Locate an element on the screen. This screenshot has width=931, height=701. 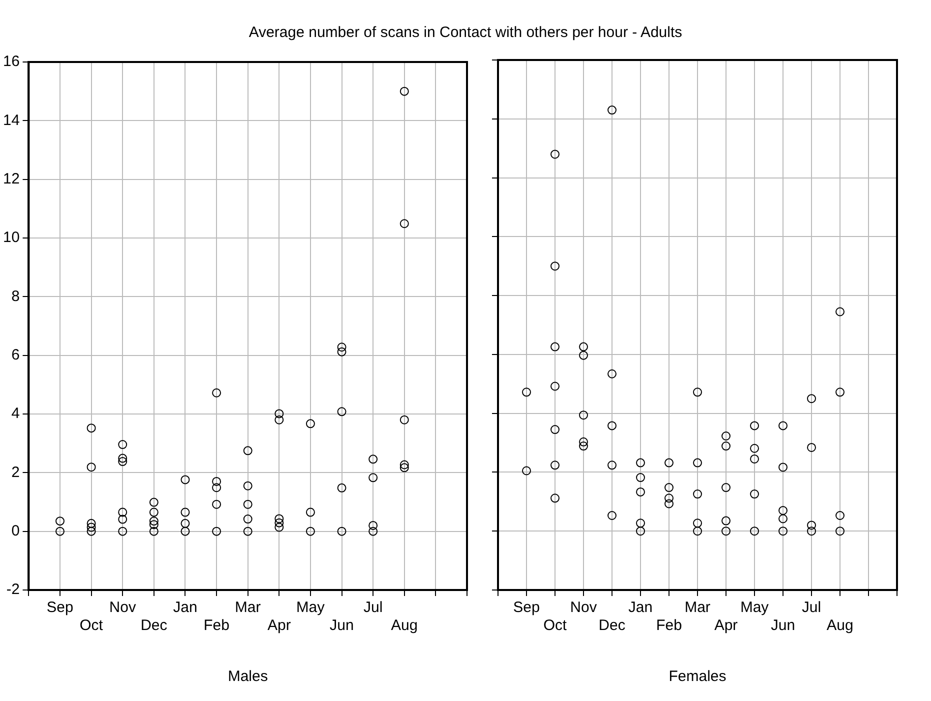
x-tick-label: Feb is located at coordinates (217, 625).